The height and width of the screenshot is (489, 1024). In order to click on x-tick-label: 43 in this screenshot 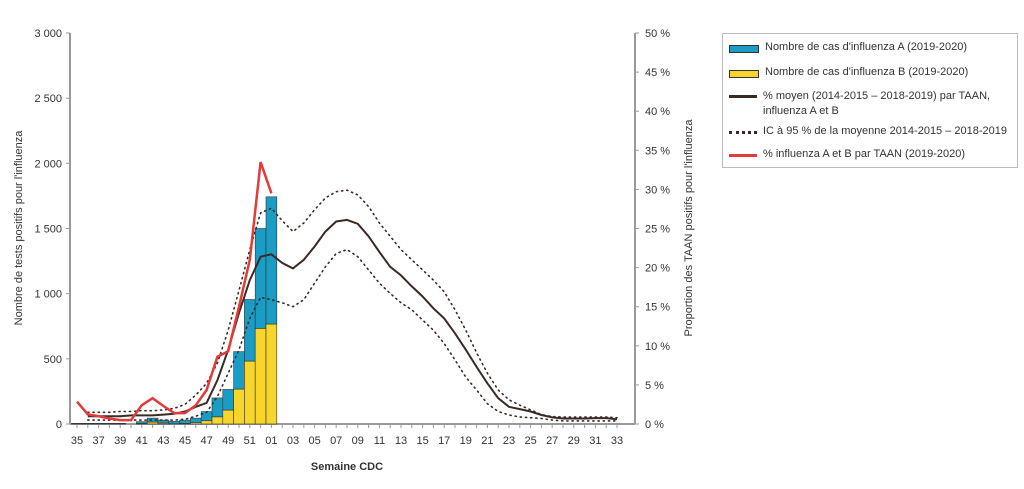, I will do `click(163, 441)`.